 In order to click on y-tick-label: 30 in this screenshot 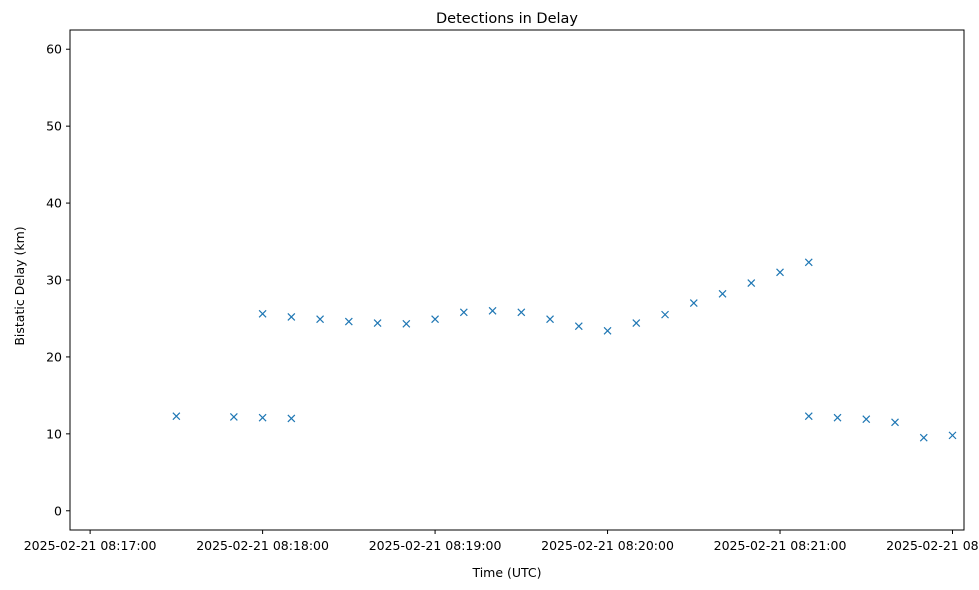, I will do `click(54, 280)`.